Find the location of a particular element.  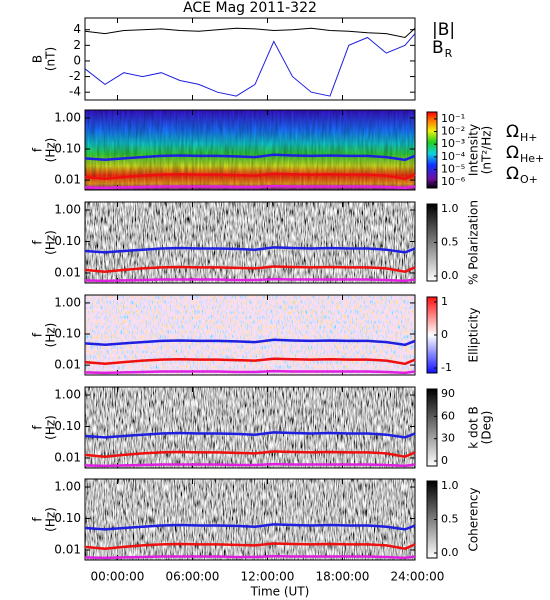

legend-subscript: He+ is located at coordinates (532, 158).